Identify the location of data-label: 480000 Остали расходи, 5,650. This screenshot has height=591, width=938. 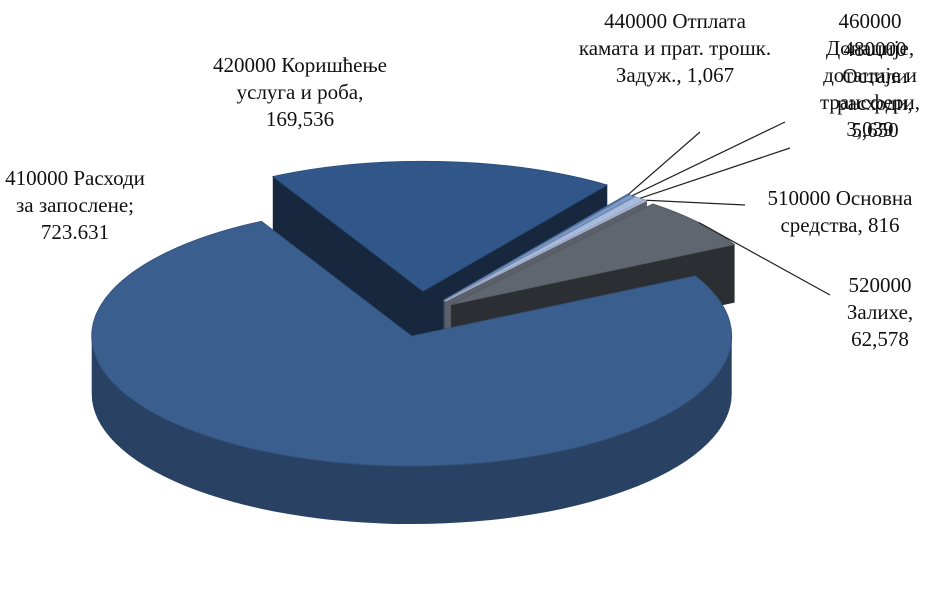
(875, 90).